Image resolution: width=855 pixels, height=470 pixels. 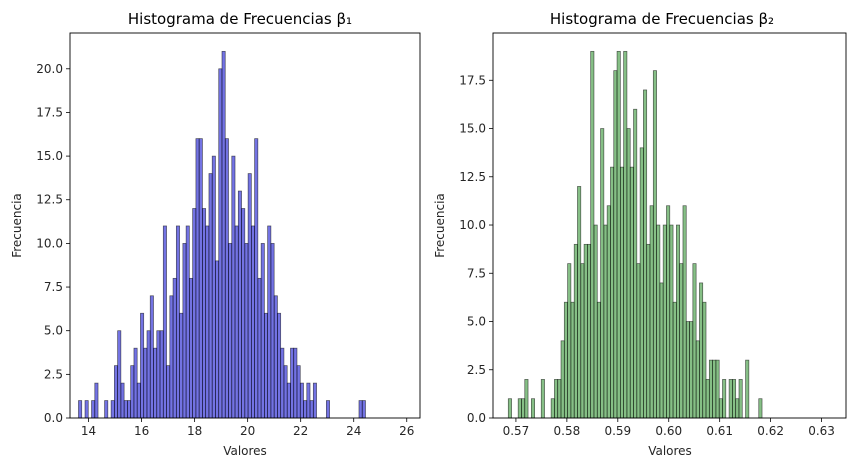 I want to click on y-tick-label-beta1: 10.0, so click(x=49, y=243).